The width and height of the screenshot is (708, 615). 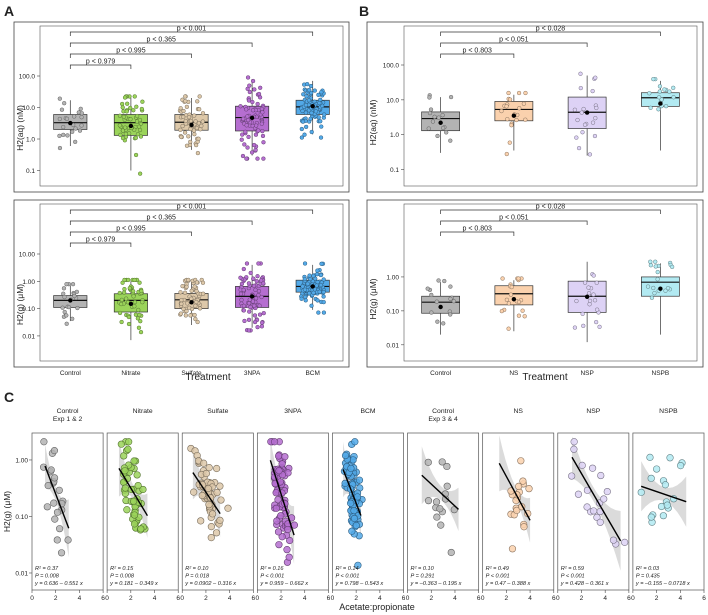 I want to click on regression-stat: P = 0.018, so click(x=197, y=577).